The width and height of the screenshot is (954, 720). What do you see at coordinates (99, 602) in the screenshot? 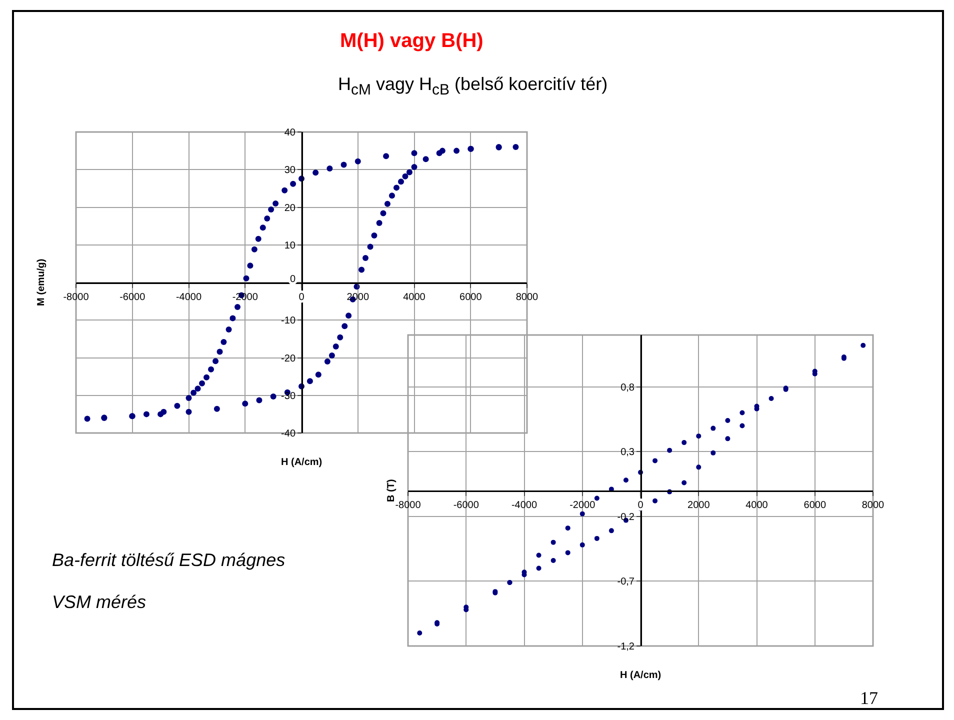
I see `text: VSM mérés` at bounding box center [99, 602].